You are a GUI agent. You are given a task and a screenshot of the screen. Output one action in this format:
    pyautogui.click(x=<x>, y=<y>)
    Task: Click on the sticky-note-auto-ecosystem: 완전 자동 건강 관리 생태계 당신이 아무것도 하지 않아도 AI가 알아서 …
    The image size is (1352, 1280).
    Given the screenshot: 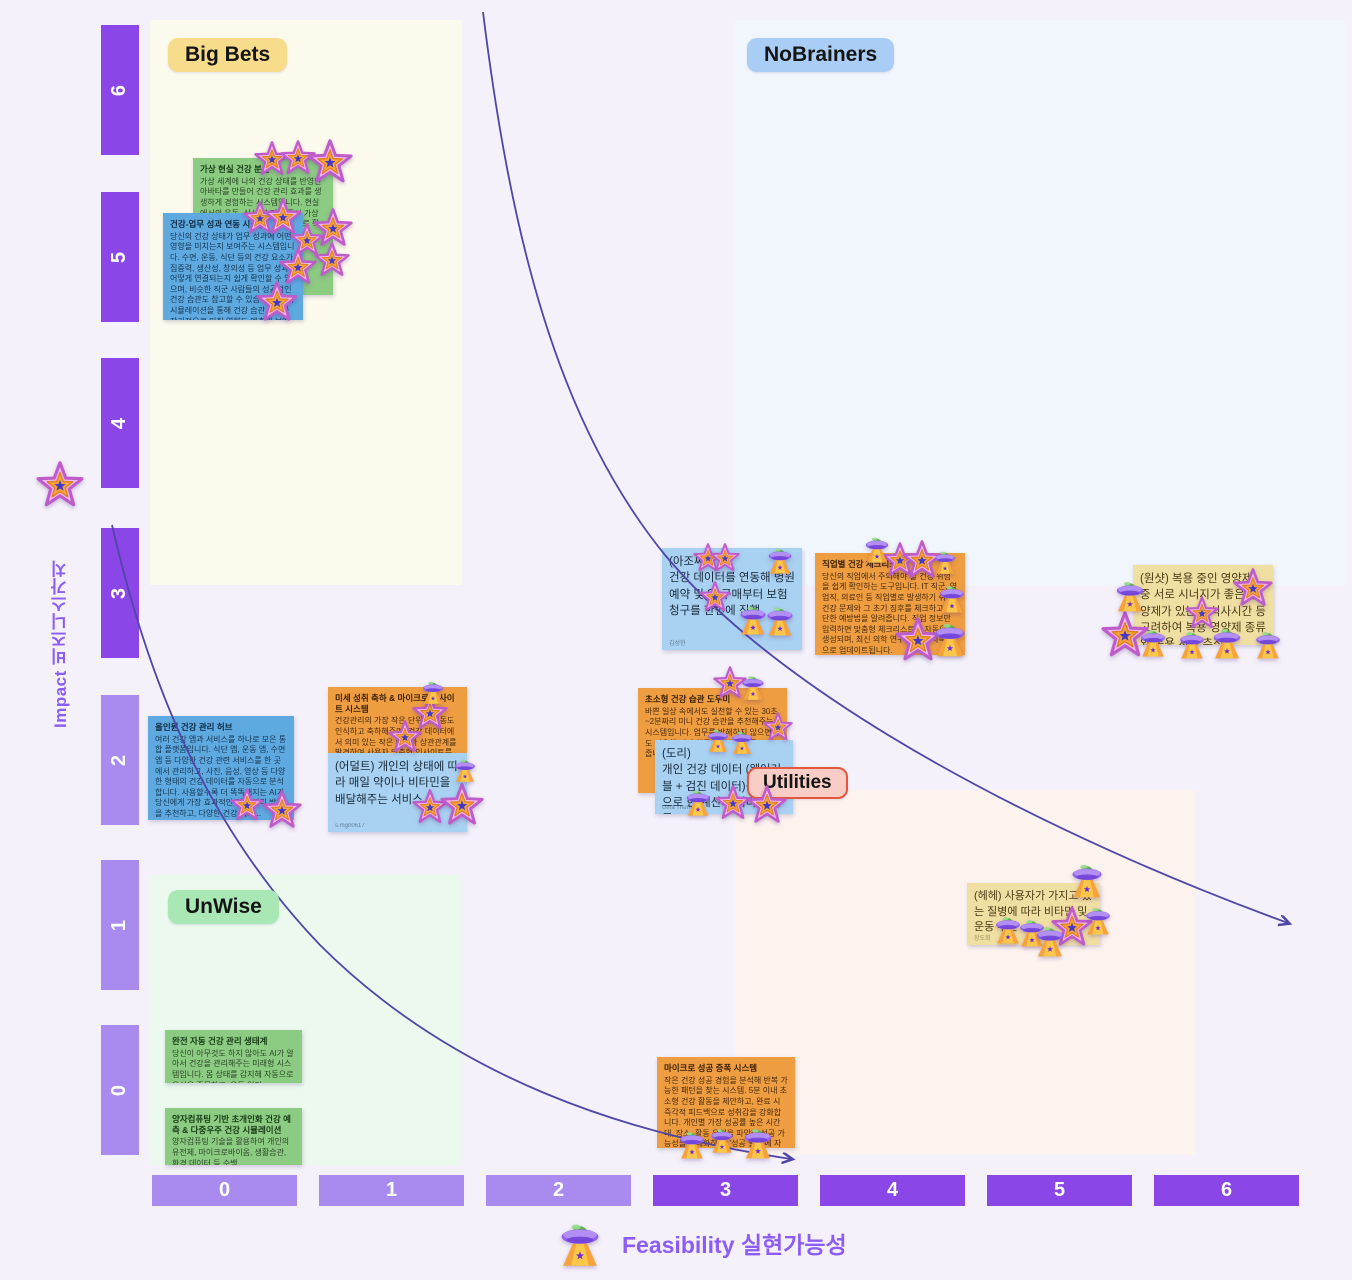 What is the action you would take?
    pyautogui.click(x=233, y=1056)
    